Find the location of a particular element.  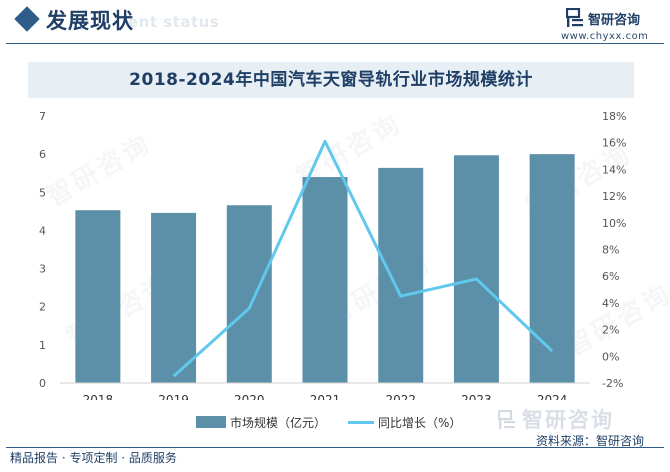

header-background-text: ent status is located at coordinates (174, 22).